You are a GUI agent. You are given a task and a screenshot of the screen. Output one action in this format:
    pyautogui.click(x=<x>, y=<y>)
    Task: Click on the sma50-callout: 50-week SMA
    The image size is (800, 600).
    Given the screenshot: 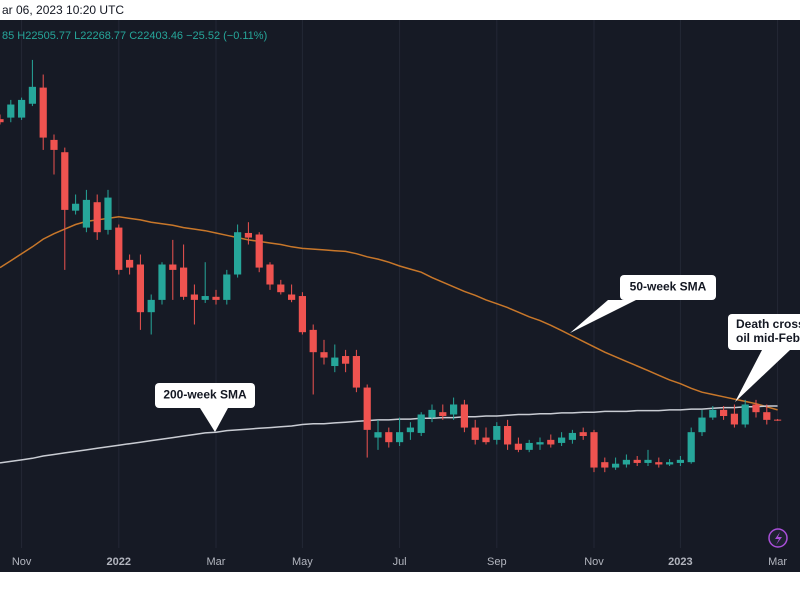 What is the action you would take?
    pyautogui.click(x=643, y=304)
    